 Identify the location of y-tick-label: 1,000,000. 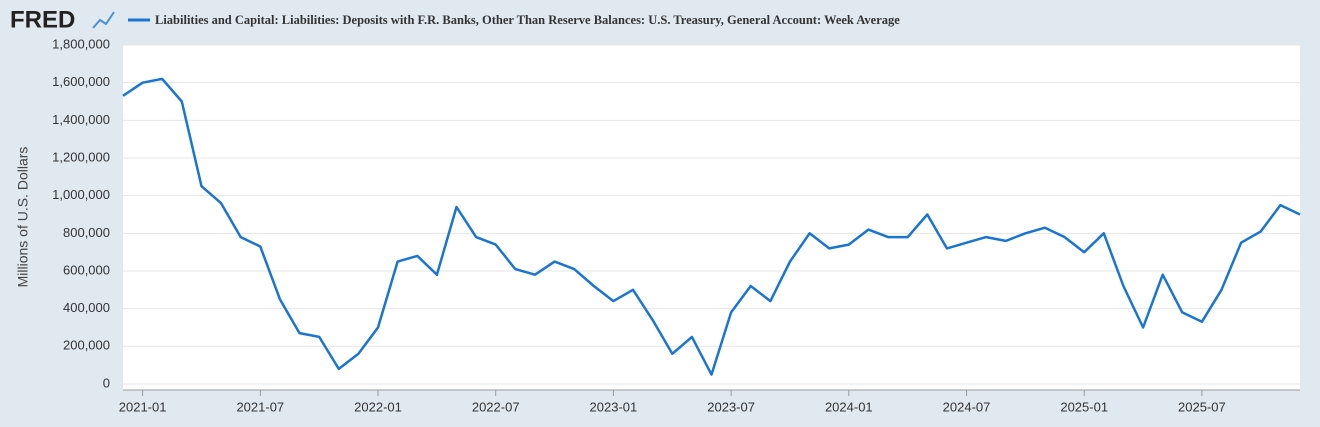
(81, 194).